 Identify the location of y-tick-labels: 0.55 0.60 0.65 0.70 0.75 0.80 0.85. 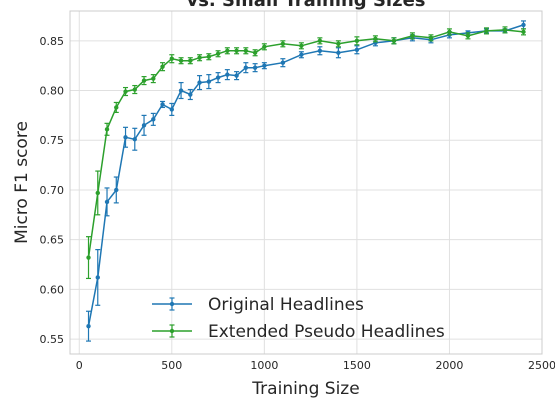
(52, 190).